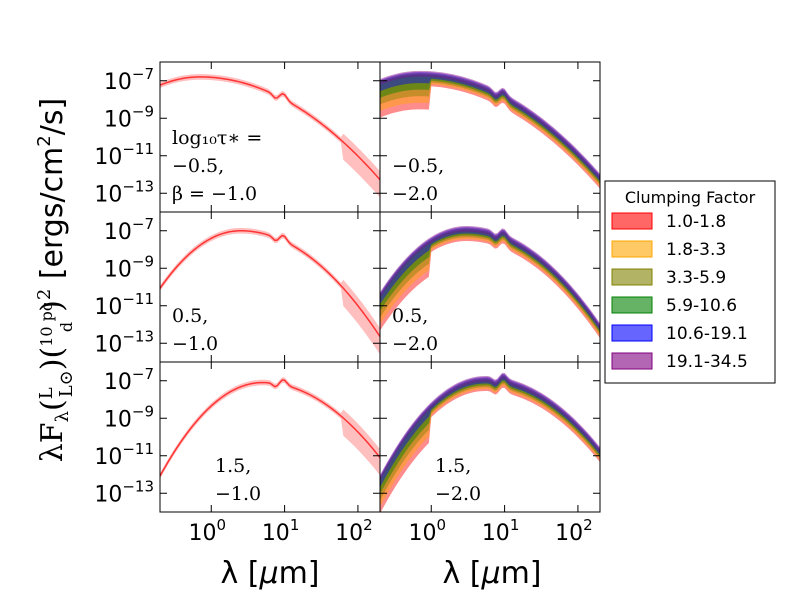 Image resolution: width=800 pixels, height=600 pixels. I want to click on panel-1-1: 0.5, −2.0, so click(490, 287).